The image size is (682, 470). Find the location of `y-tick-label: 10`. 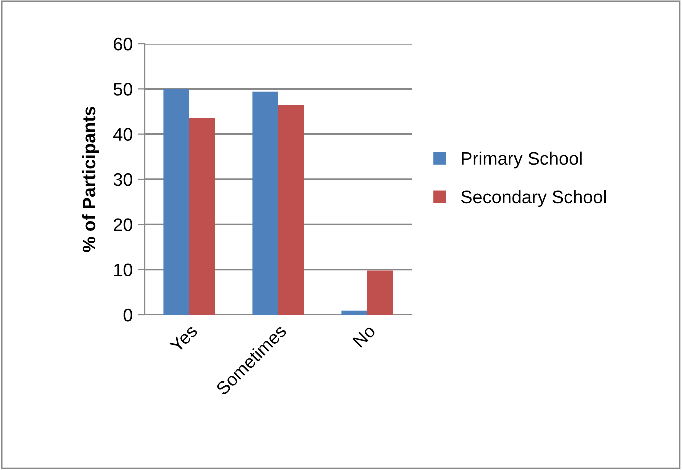

y-tick-label: 10 is located at coordinates (123, 270).